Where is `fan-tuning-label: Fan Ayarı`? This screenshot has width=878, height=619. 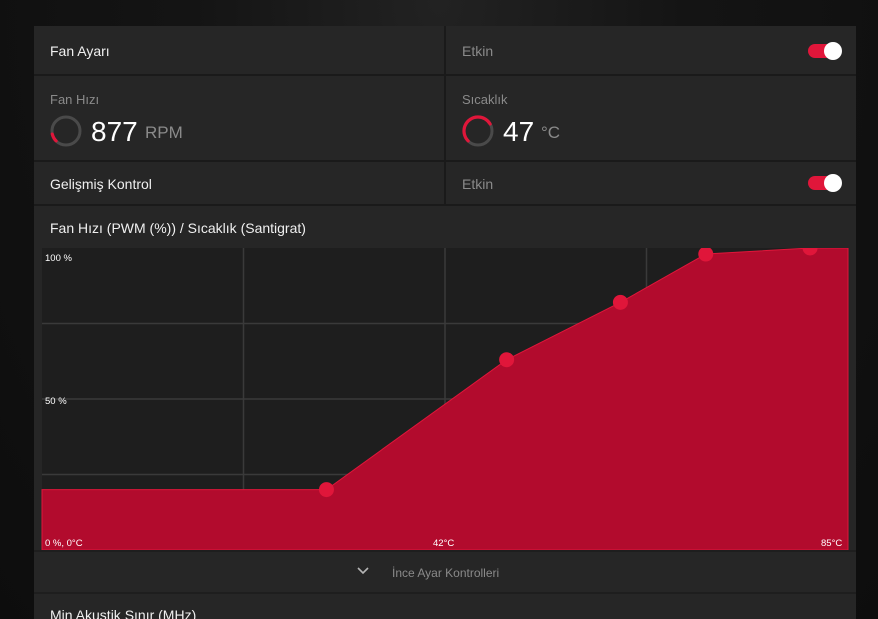
fan-tuning-label: Fan Ayarı is located at coordinates (80, 51).